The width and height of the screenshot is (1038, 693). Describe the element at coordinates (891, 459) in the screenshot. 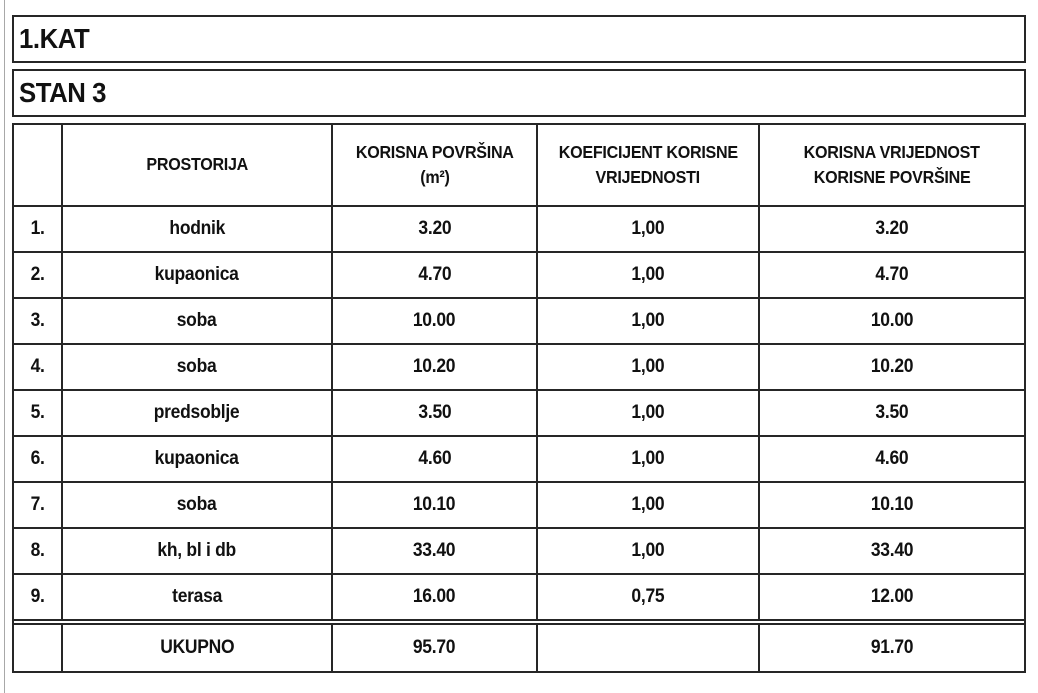

I see `useful-value: 4.60` at that location.